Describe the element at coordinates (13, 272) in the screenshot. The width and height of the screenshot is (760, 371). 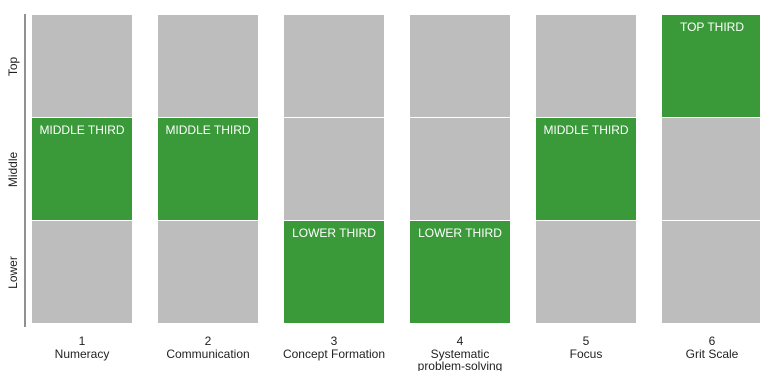
I see `band-label-lower: Lower` at that location.